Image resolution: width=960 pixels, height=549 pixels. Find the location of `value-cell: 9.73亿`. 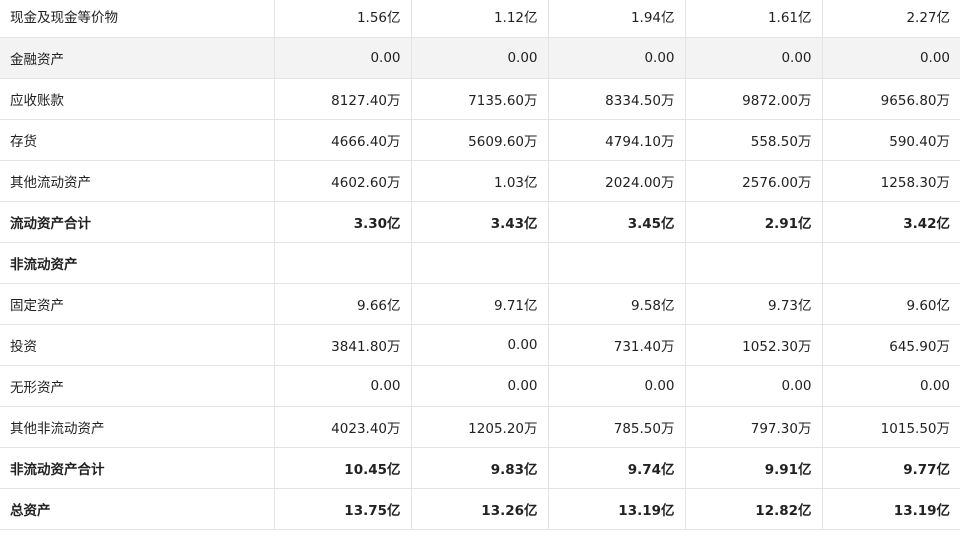

value-cell: 9.73亿 is located at coordinates (754, 304).